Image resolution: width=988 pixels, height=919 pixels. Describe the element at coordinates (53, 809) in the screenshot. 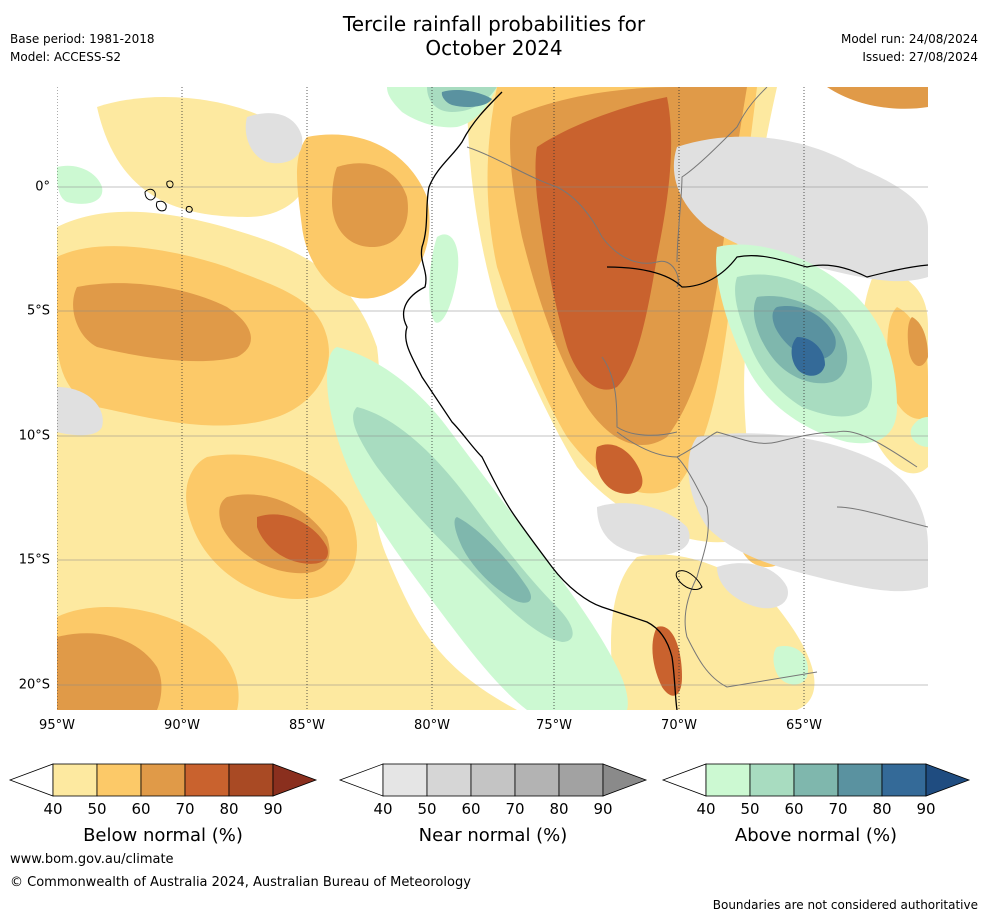

I see `below-tick-40: 40` at that location.